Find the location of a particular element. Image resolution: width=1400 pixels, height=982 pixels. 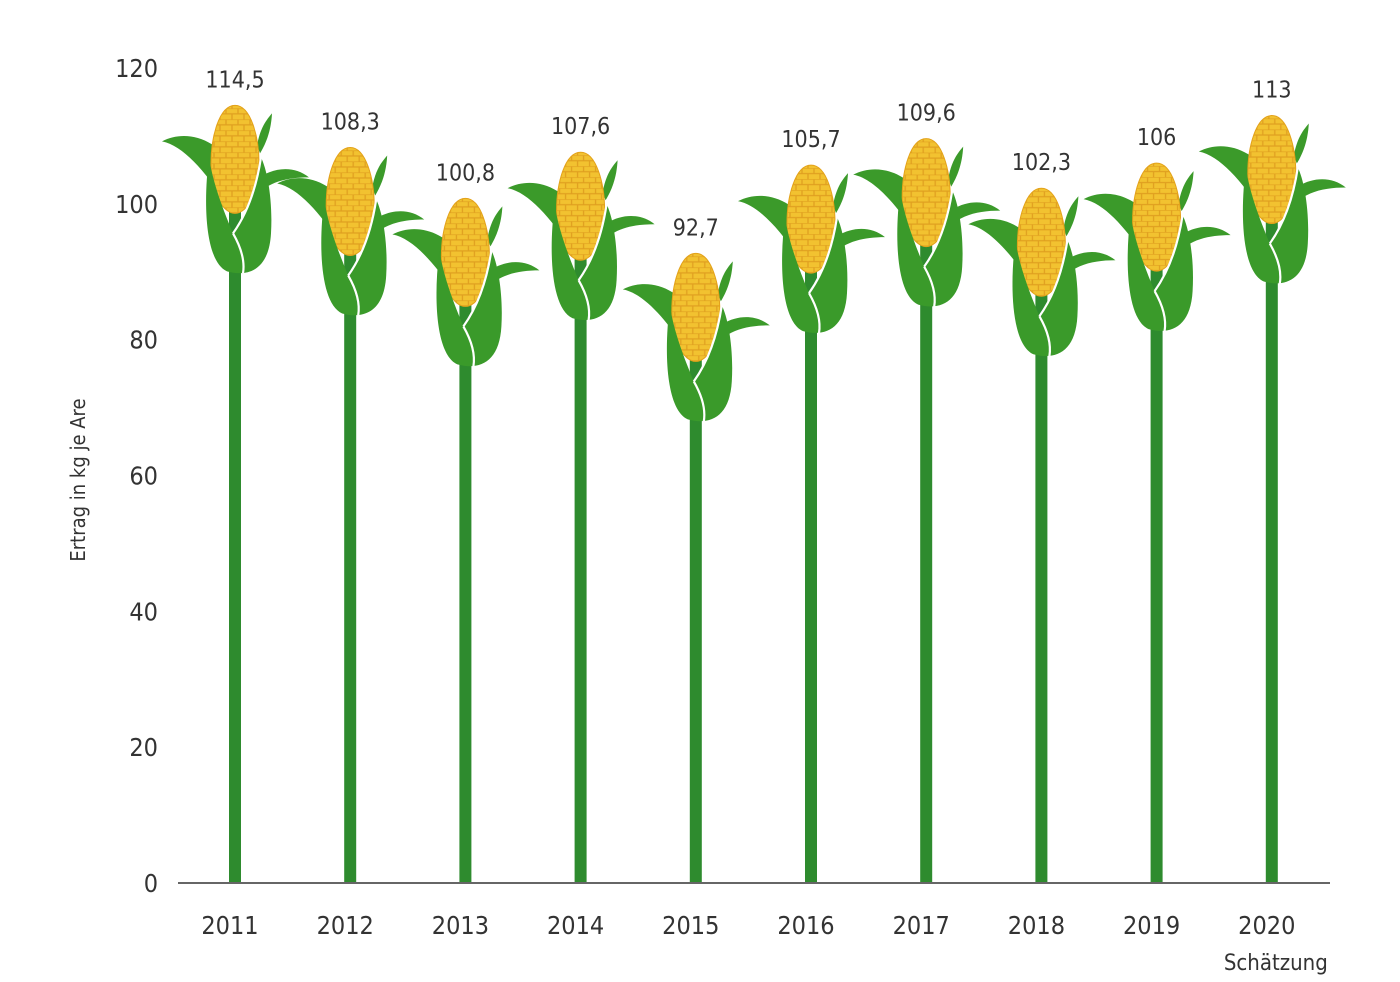

bar-2019 is located at coordinates (1156, 568).